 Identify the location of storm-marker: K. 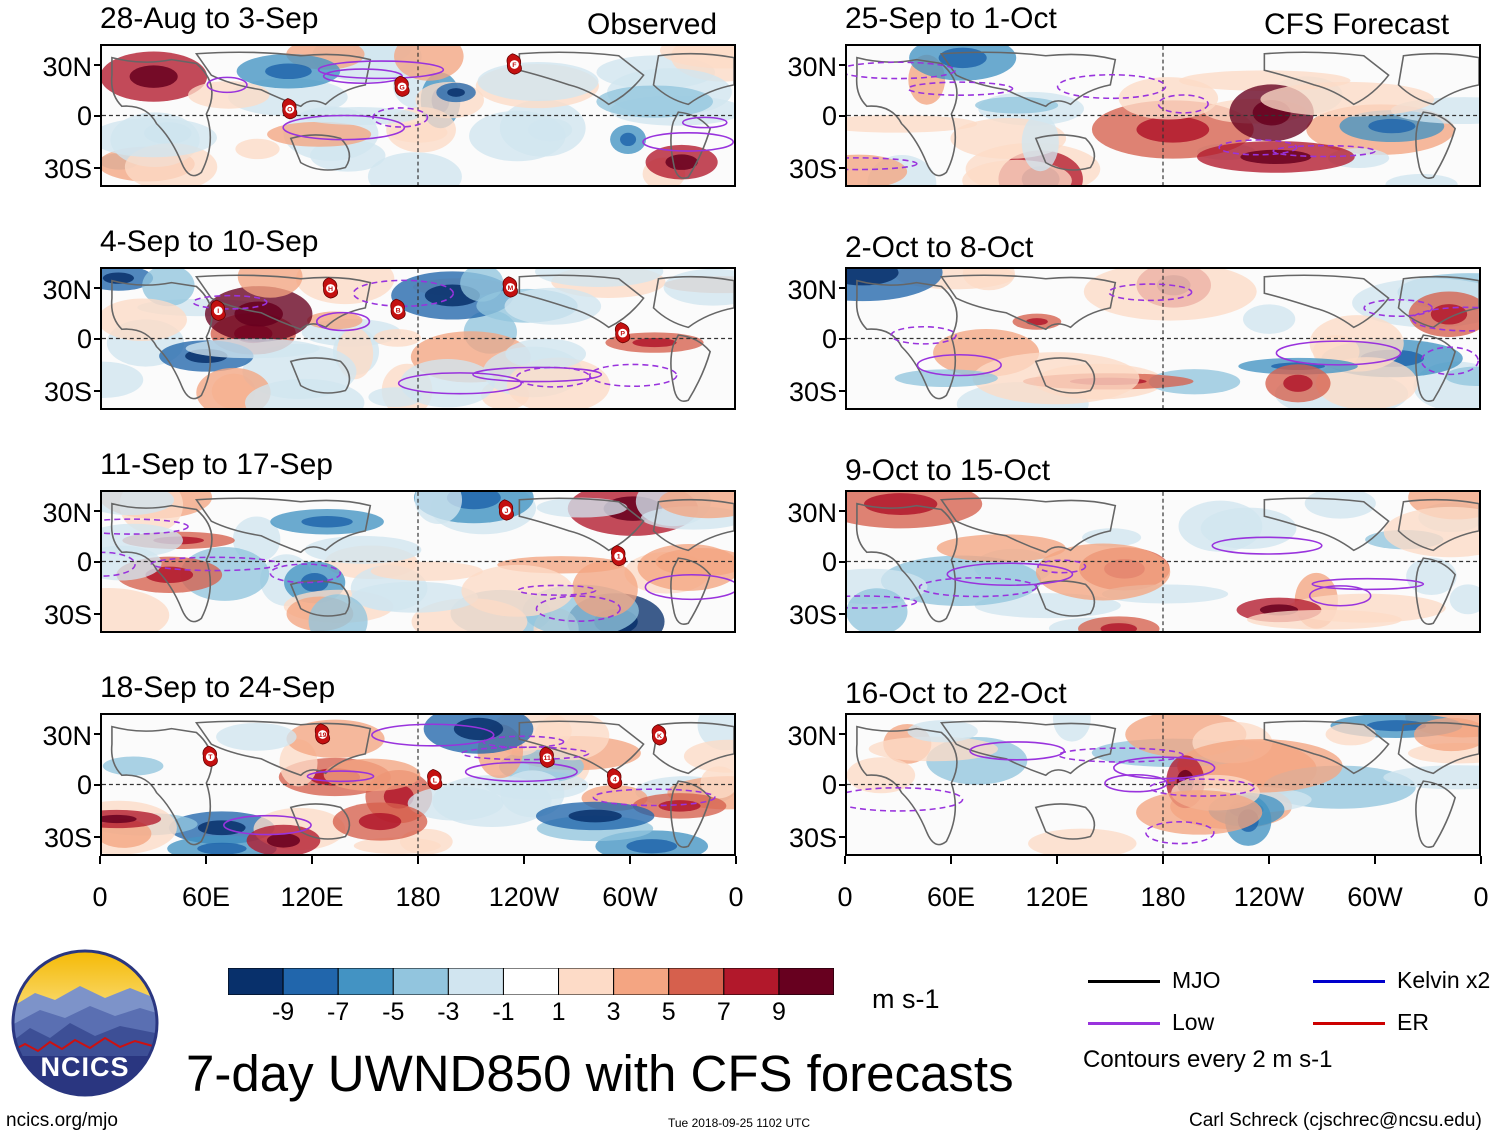
(659, 735).